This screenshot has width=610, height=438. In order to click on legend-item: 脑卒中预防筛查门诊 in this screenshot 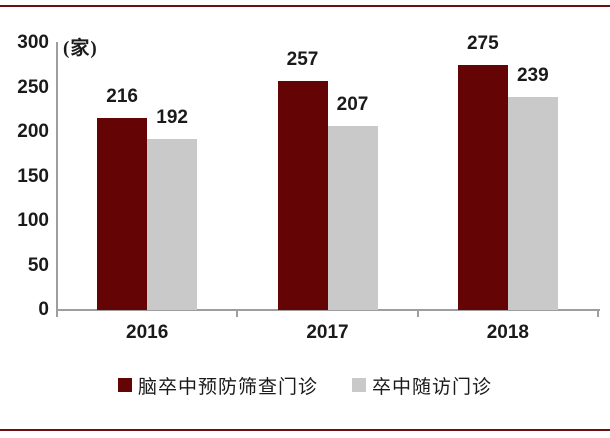, I will do `click(217, 385)`.